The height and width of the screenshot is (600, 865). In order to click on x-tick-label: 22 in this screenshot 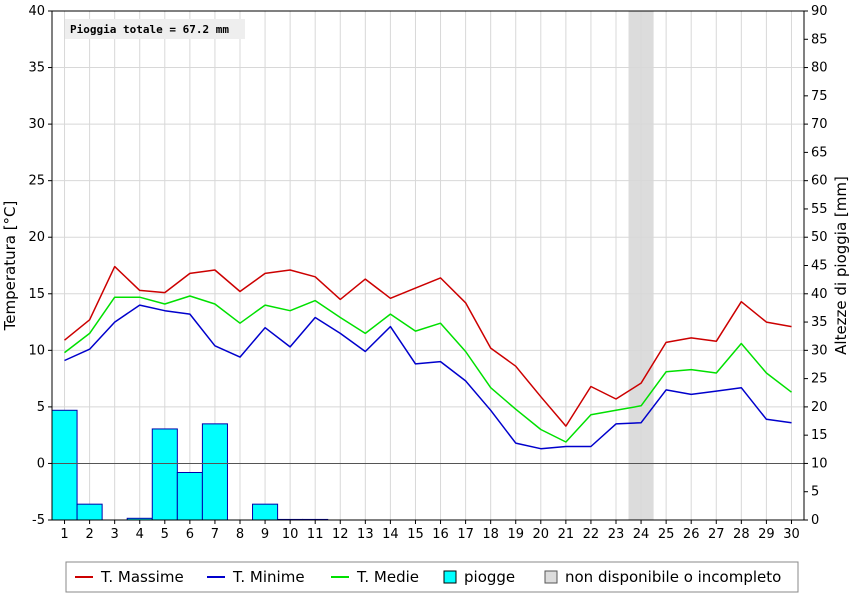, I will do `click(591, 534)`.